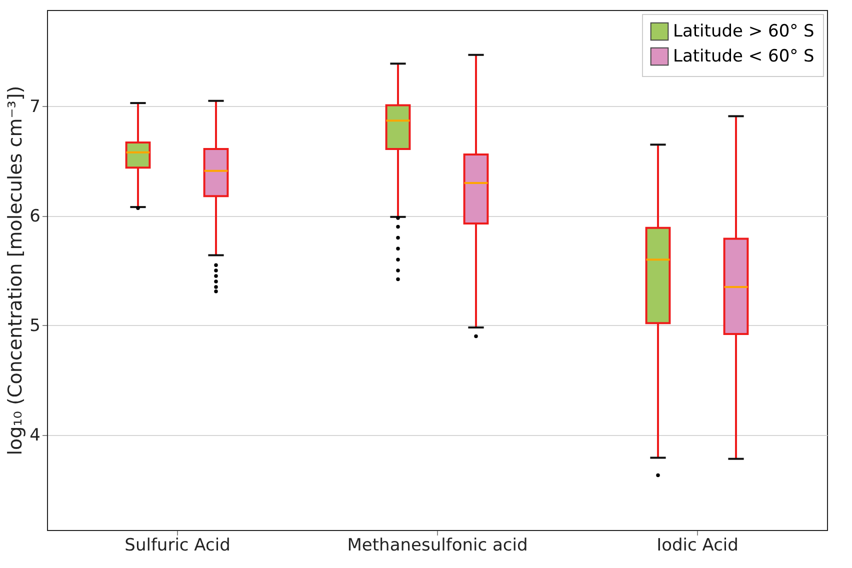 This screenshot has width=852, height=568. I want to click on y-tick-label: 4, so click(35, 435).